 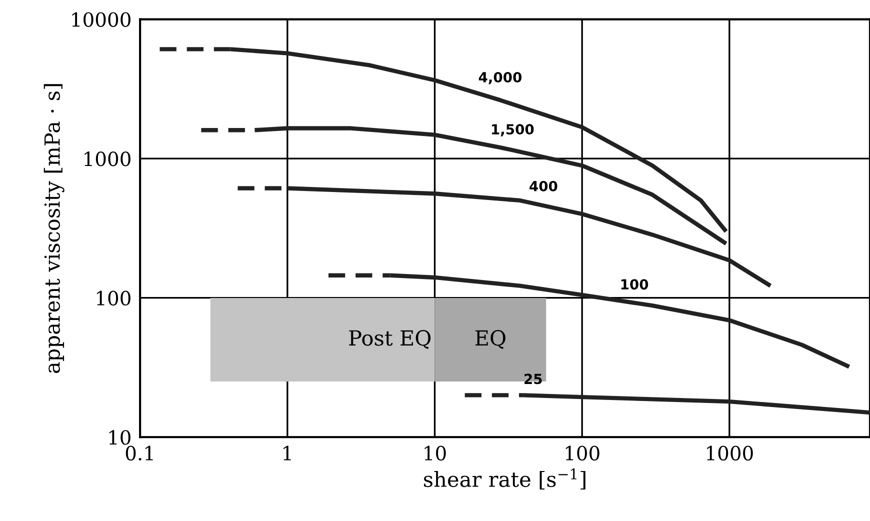 I want to click on series-label: 400, so click(x=544, y=186).